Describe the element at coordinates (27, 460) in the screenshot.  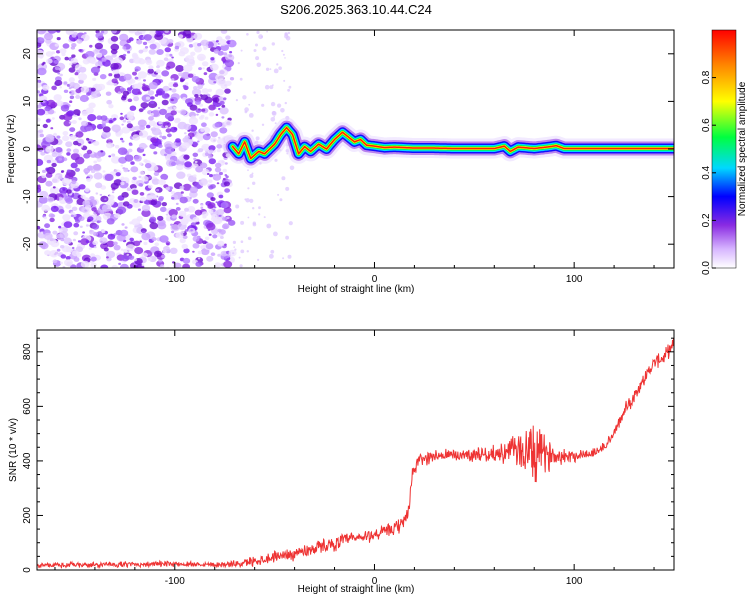
I see `snr-y-tick-label: 400` at that location.